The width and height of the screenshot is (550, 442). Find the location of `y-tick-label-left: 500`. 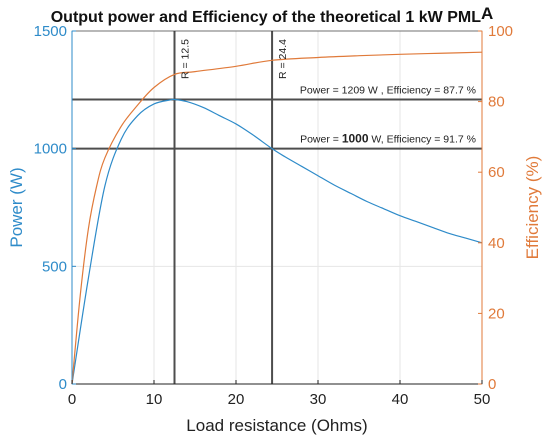

y-tick-label-left: 500 is located at coordinates (54, 266).